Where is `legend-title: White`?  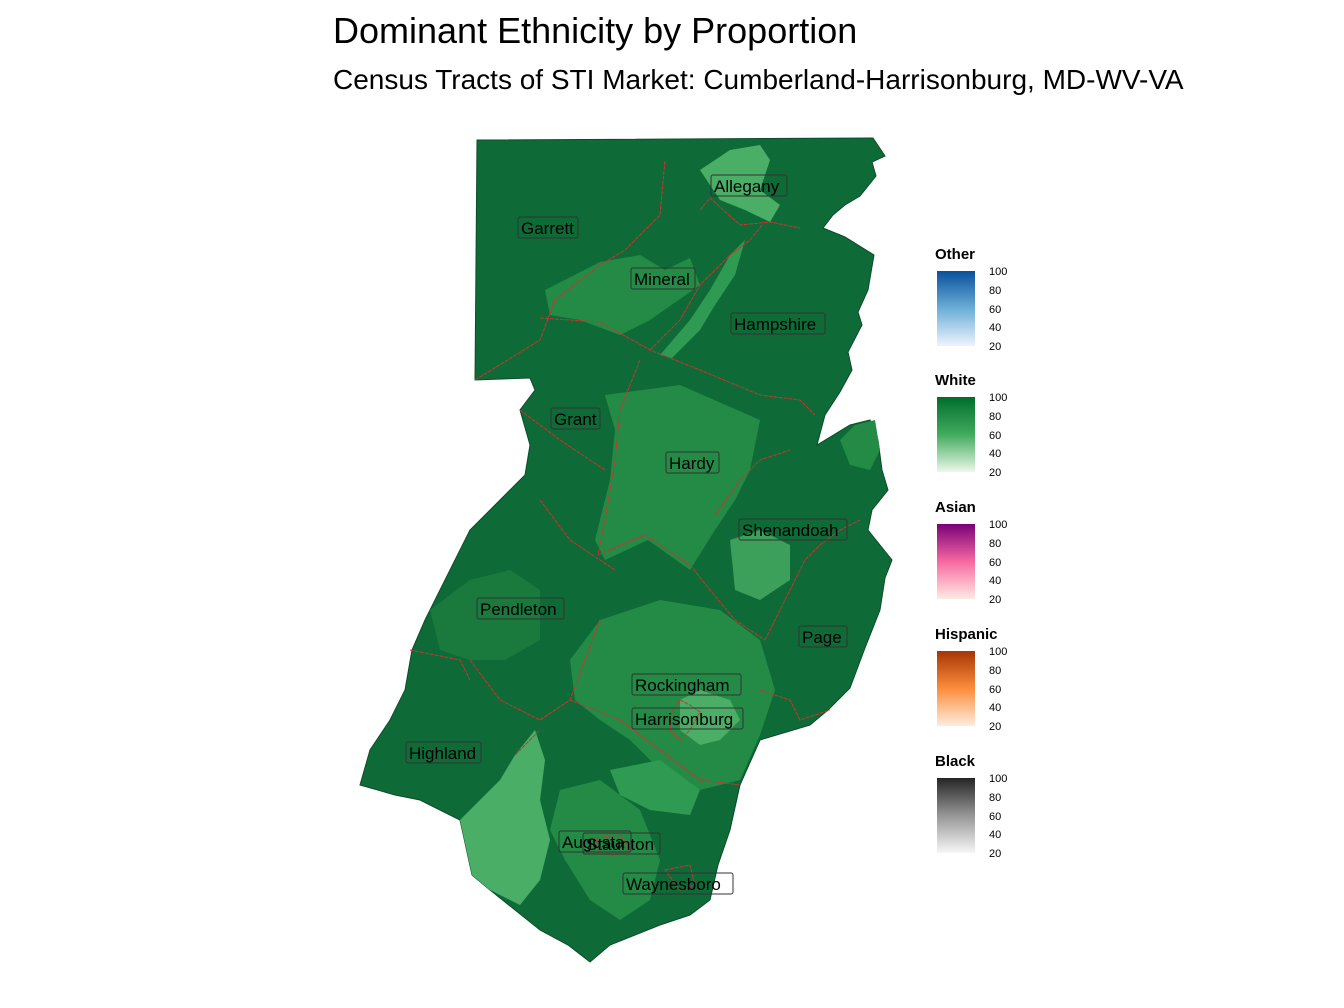 legend-title: White is located at coordinates (955, 380).